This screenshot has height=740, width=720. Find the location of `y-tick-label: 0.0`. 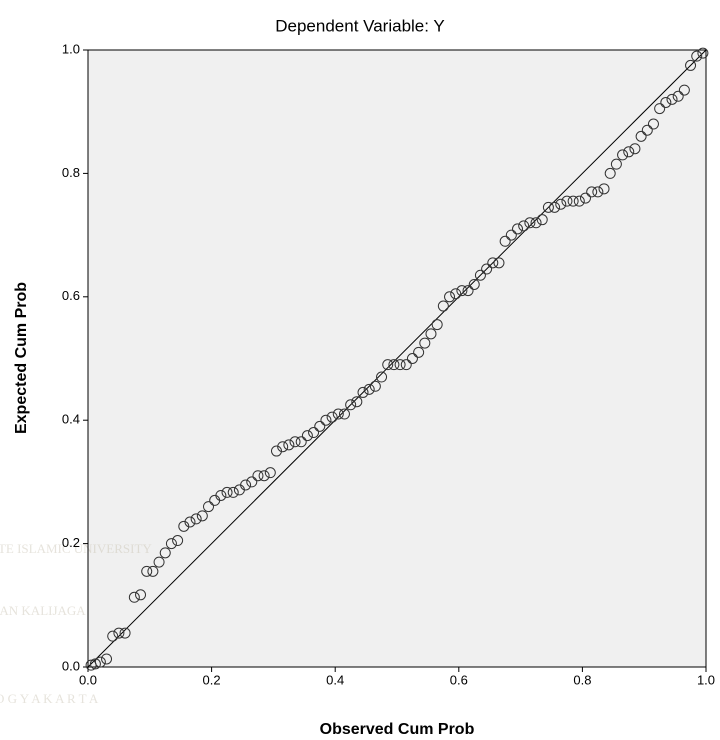

y-tick-label: 0.0 is located at coordinates (71, 665).